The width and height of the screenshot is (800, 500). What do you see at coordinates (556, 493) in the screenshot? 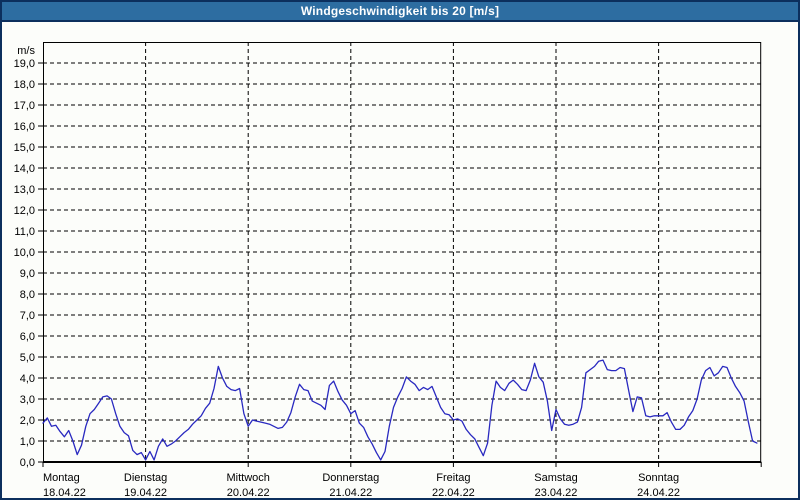
I see `x-date-label: 23.04.22` at bounding box center [556, 493].